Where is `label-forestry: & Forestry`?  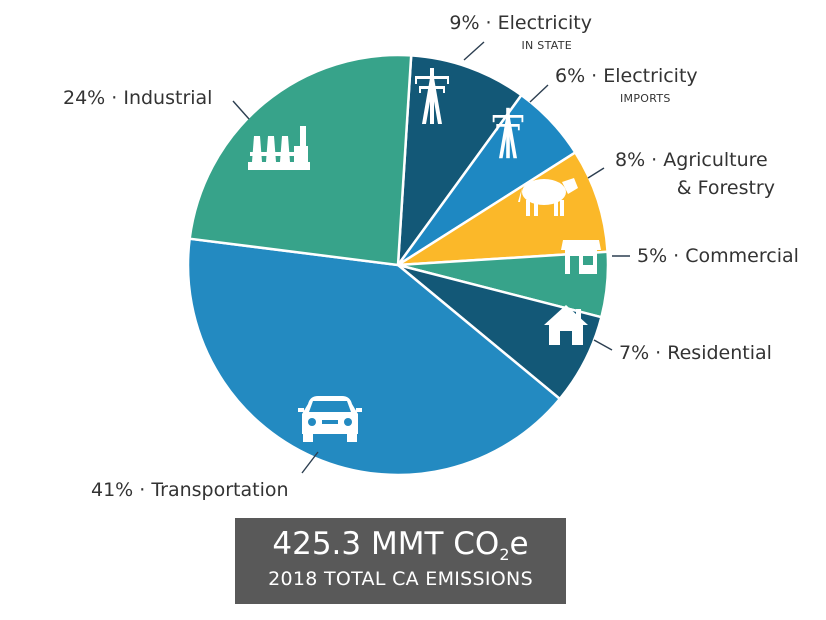 label-forestry: & Forestry is located at coordinates (726, 188).